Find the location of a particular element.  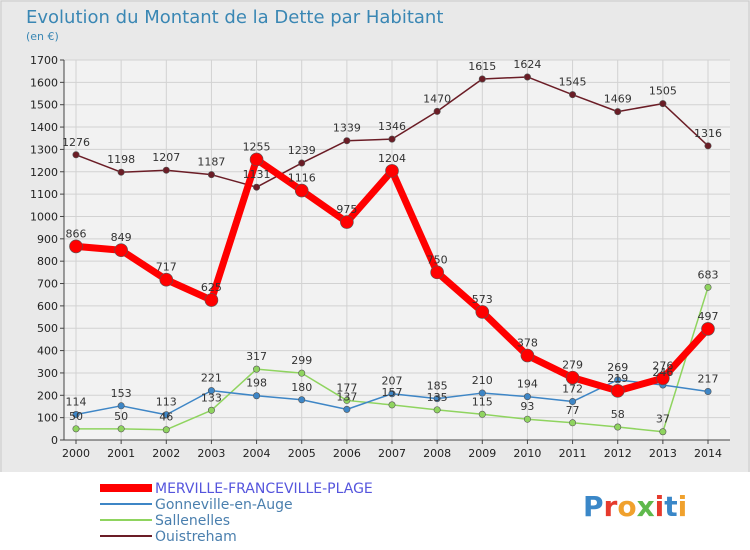

y-tick-label: 1100 is located at coordinates (44, 194).